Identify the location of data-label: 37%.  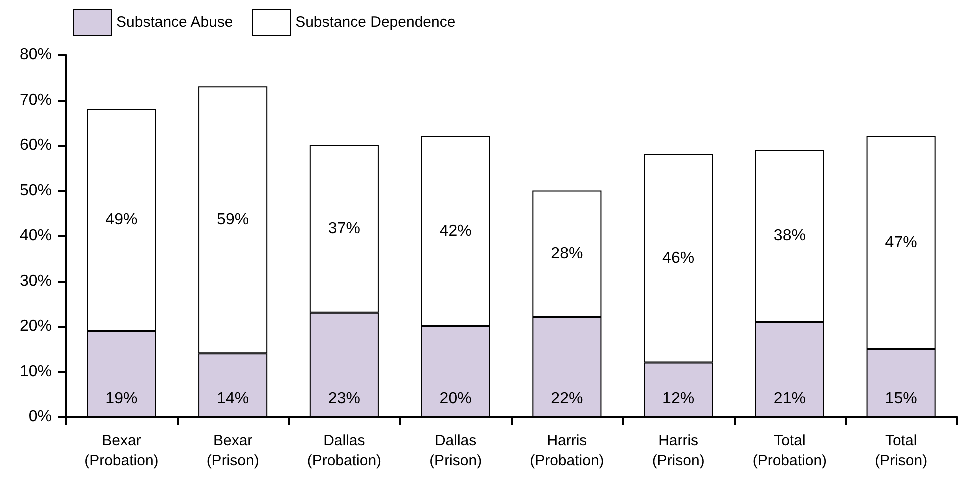
(344, 229).